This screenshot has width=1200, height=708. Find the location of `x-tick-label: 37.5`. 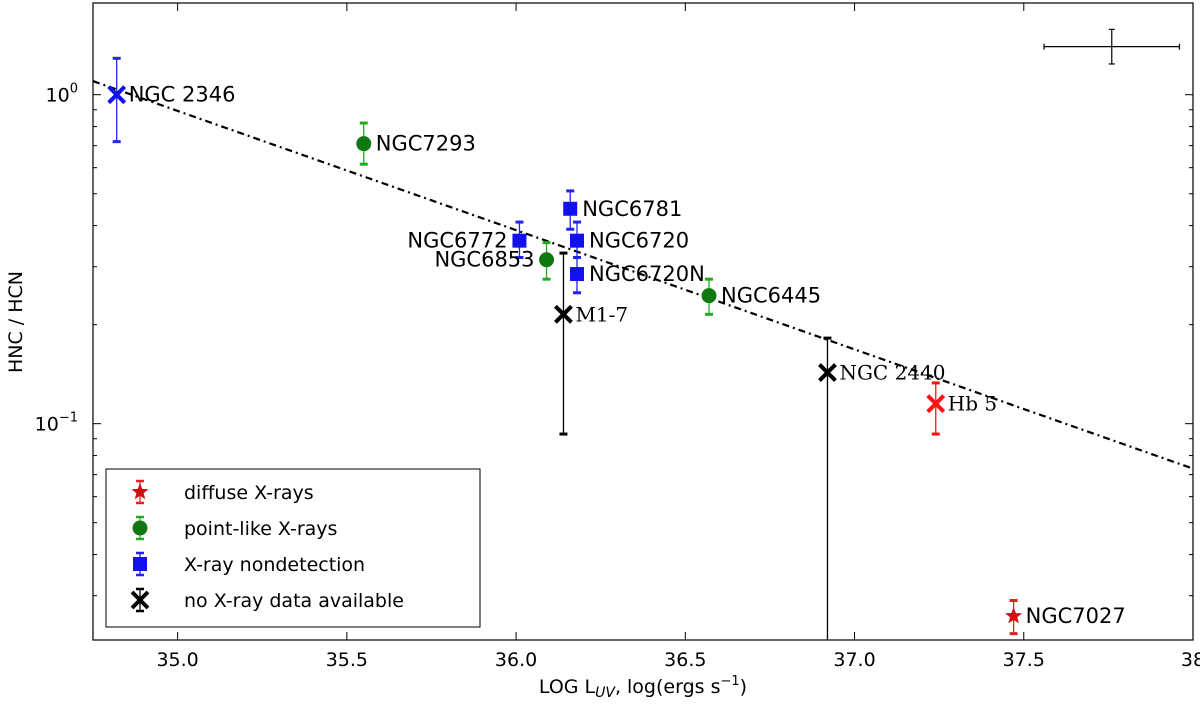

x-tick-label: 37.5 is located at coordinates (1024, 660).